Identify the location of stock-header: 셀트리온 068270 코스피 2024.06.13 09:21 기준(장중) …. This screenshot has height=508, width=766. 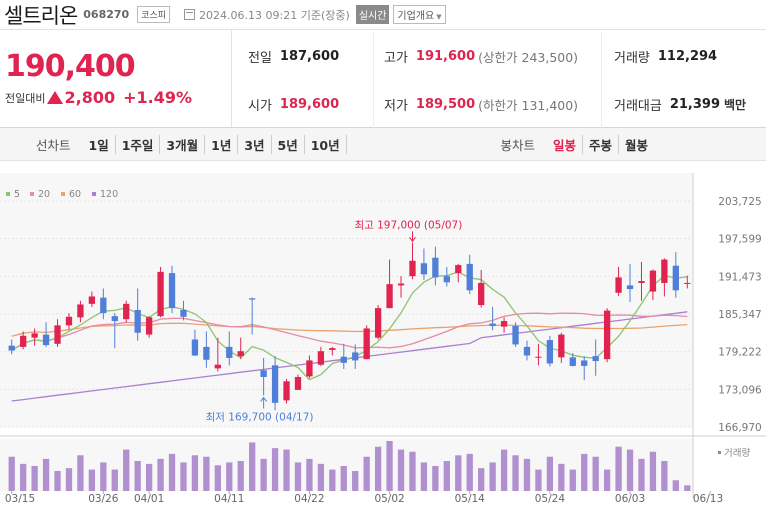
(383, 15).